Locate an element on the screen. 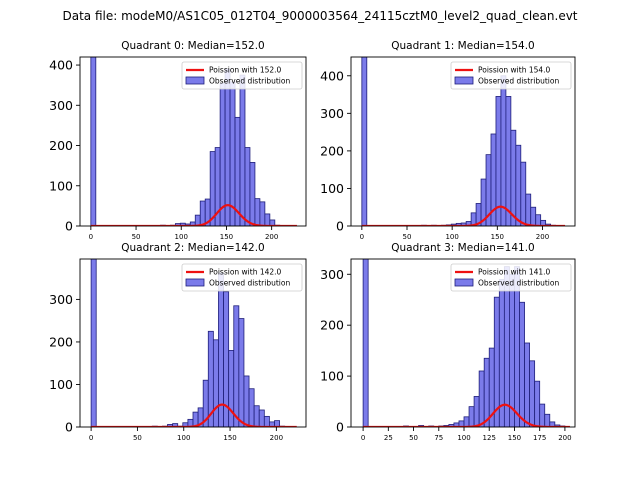 The height and width of the screenshot is (480, 640). quadrant-2-legend: Poission with 142.0 Observed distribution is located at coordinates (242, 277).